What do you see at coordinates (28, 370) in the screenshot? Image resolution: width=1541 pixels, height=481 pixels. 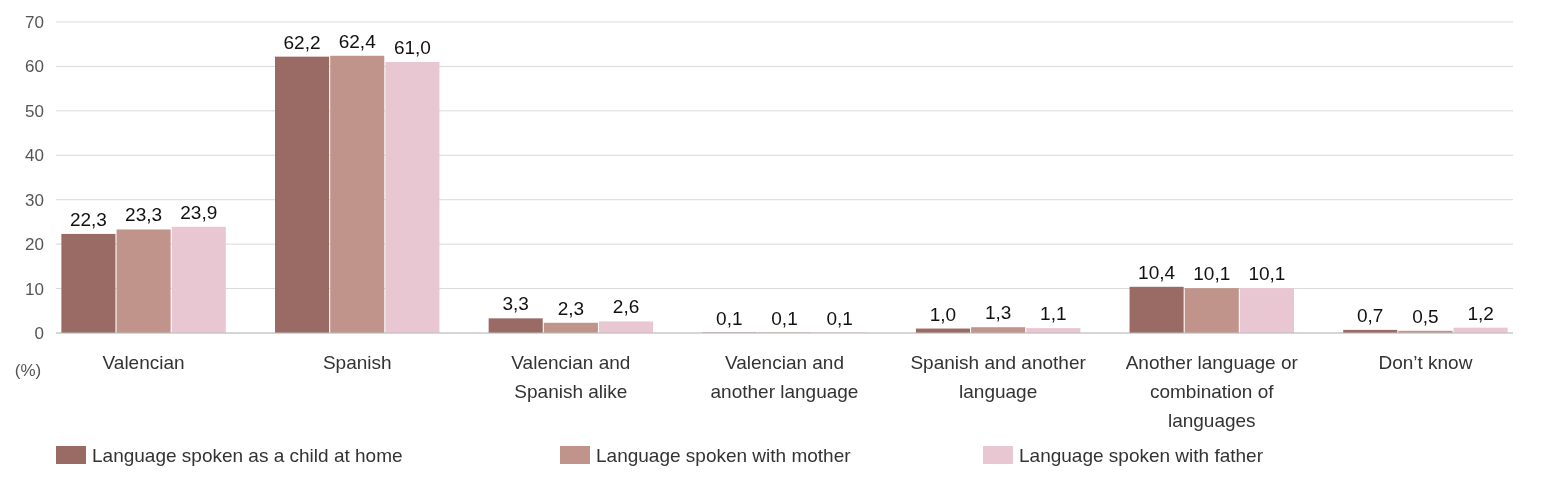 I see `y-axis-title: (%)` at bounding box center [28, 370].